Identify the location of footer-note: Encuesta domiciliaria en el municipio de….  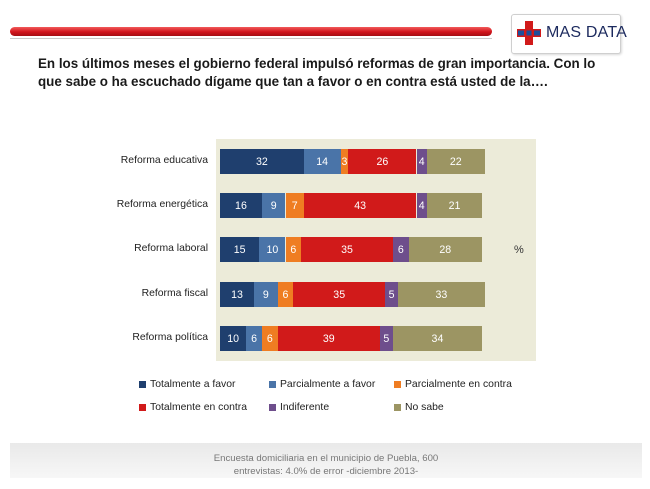
(326, 465).